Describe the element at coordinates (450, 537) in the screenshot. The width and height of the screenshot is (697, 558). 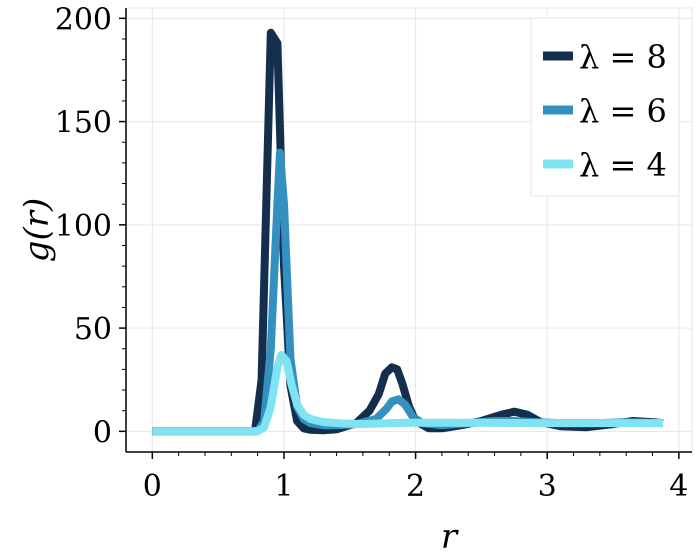
I see `x-axis-label: r` at that location.